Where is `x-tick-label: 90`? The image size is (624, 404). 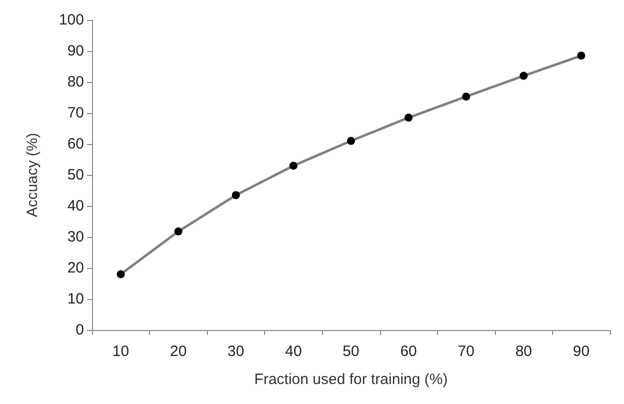 x-tick-label: 90 is located at coordinates (581, 351).